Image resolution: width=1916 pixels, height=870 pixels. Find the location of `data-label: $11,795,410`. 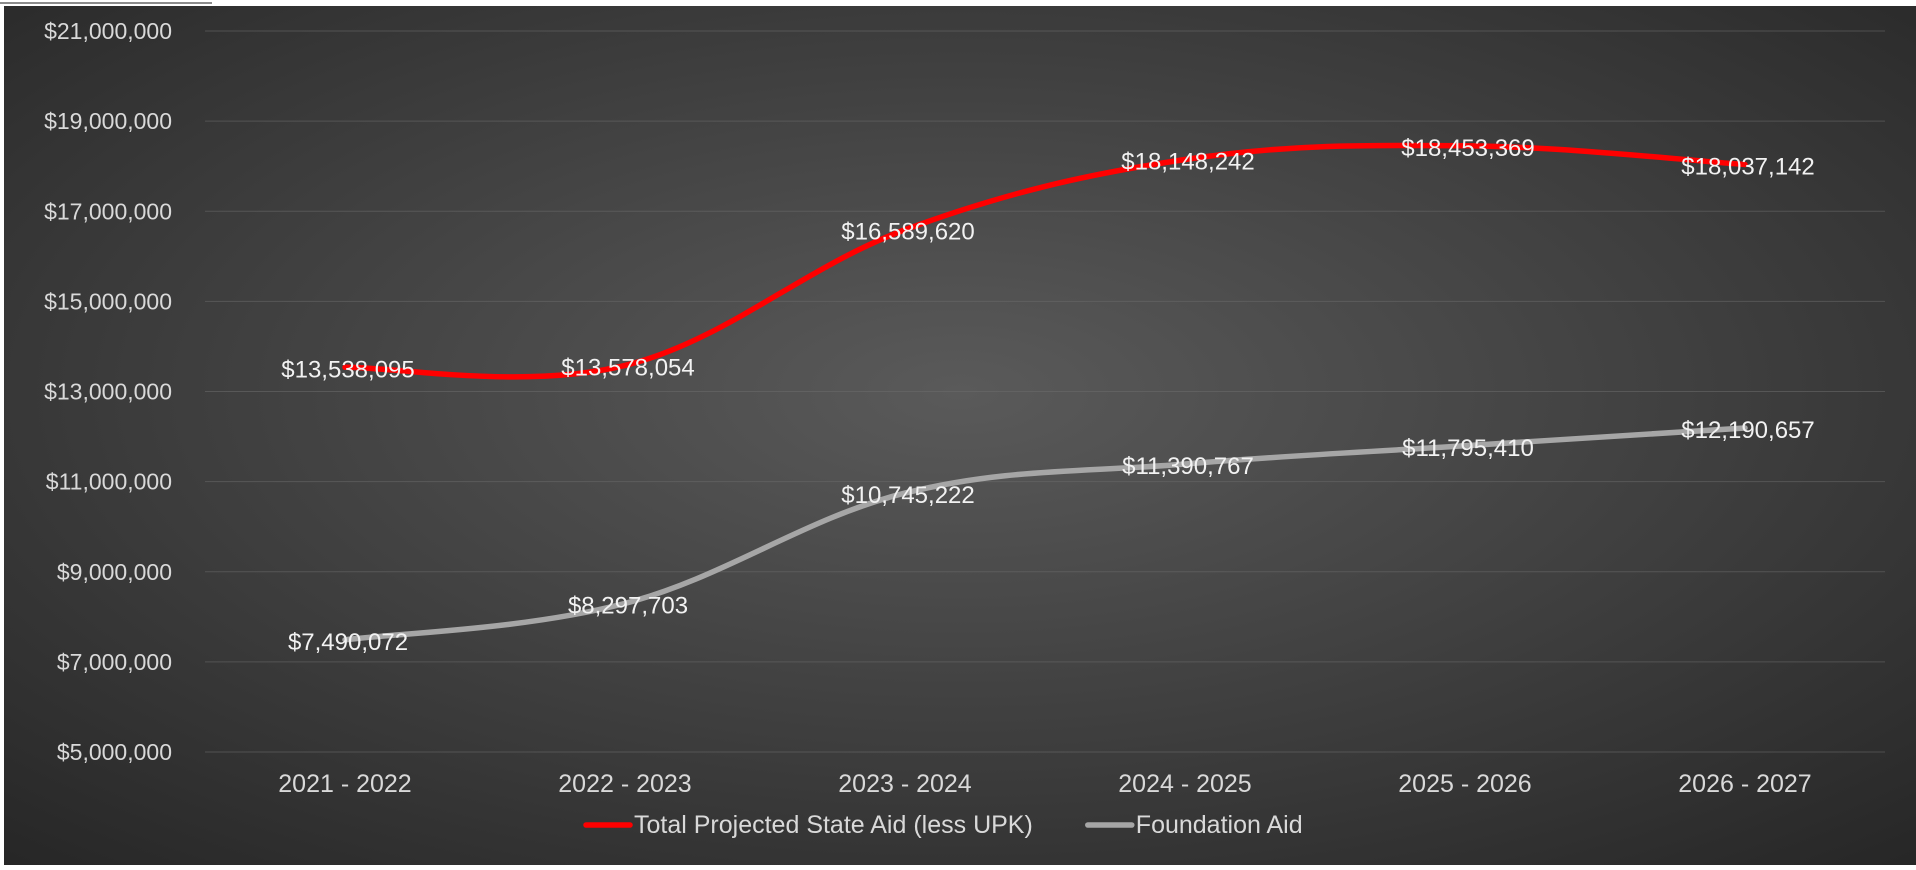

data-label: $11,795,410 is located at coordinates (1468, 448).